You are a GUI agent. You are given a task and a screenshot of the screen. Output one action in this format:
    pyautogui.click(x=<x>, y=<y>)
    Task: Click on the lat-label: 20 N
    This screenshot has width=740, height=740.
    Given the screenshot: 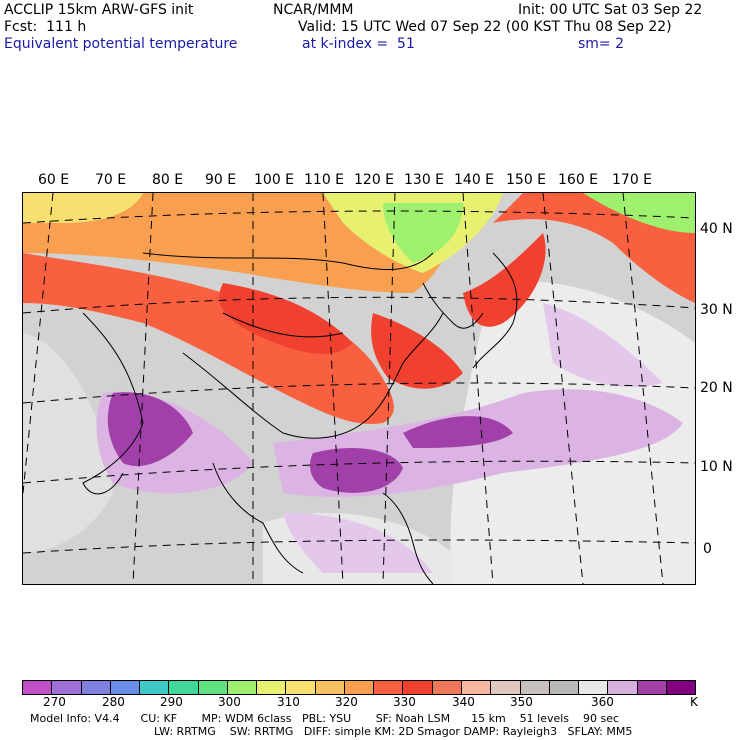 What is the action you would take?
    pyautogui.click(x=716, y=388)
    